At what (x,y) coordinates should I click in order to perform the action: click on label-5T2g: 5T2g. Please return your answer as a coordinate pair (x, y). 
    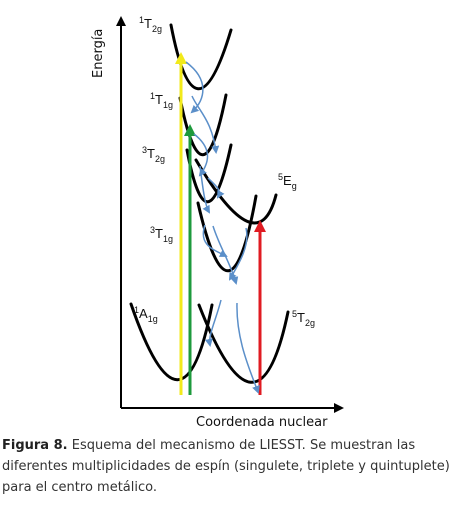
    Looking at the image, I should click on (303, 318).